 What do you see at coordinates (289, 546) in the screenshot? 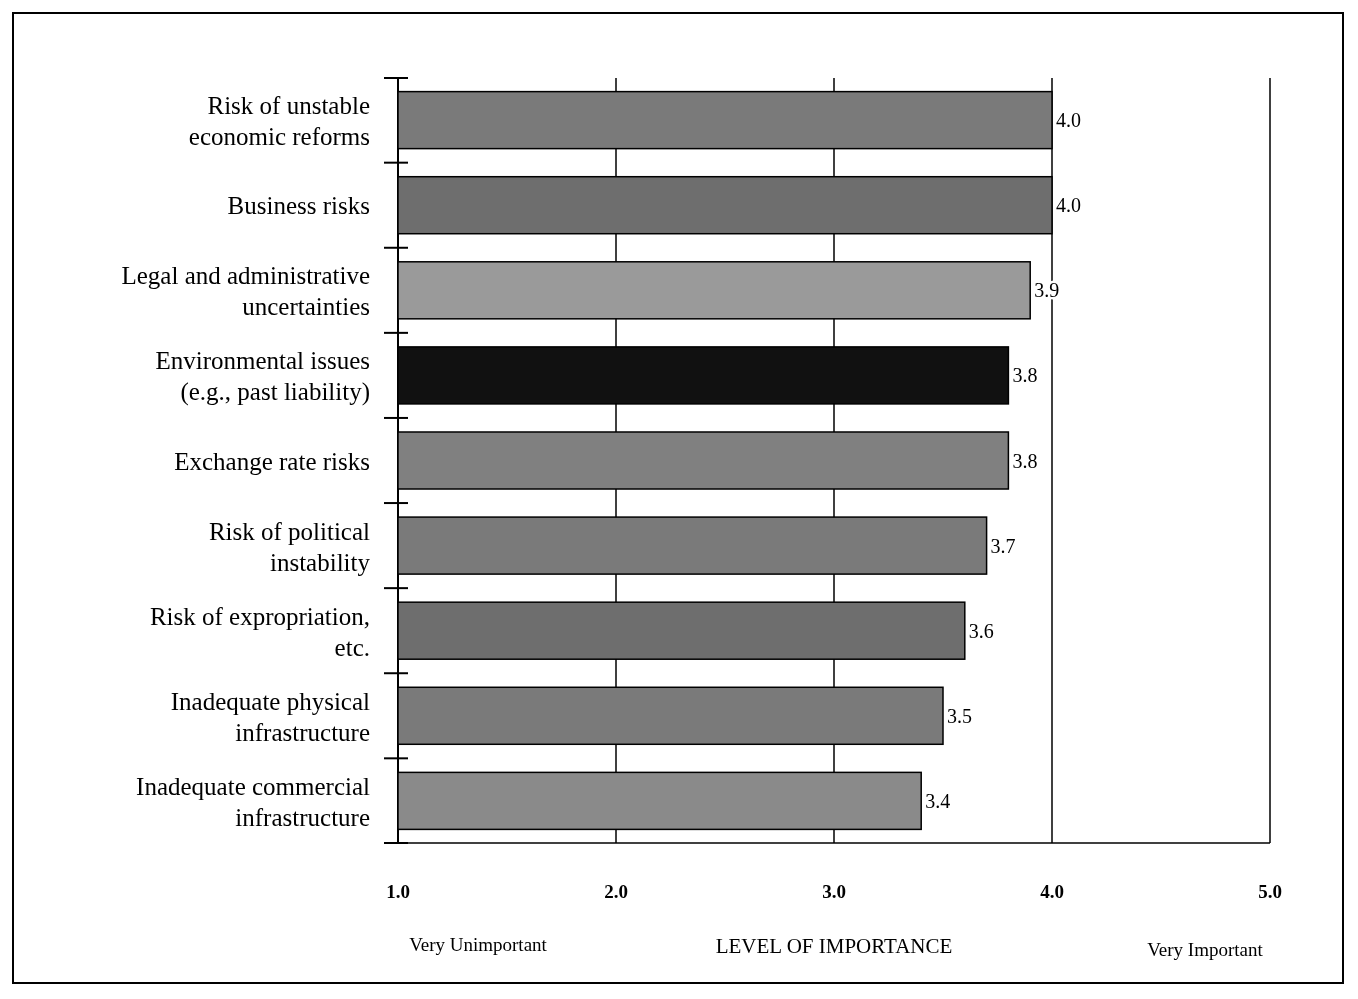
I see `y-tick-label: Risk of political instability` at bounding box center [289, 546].